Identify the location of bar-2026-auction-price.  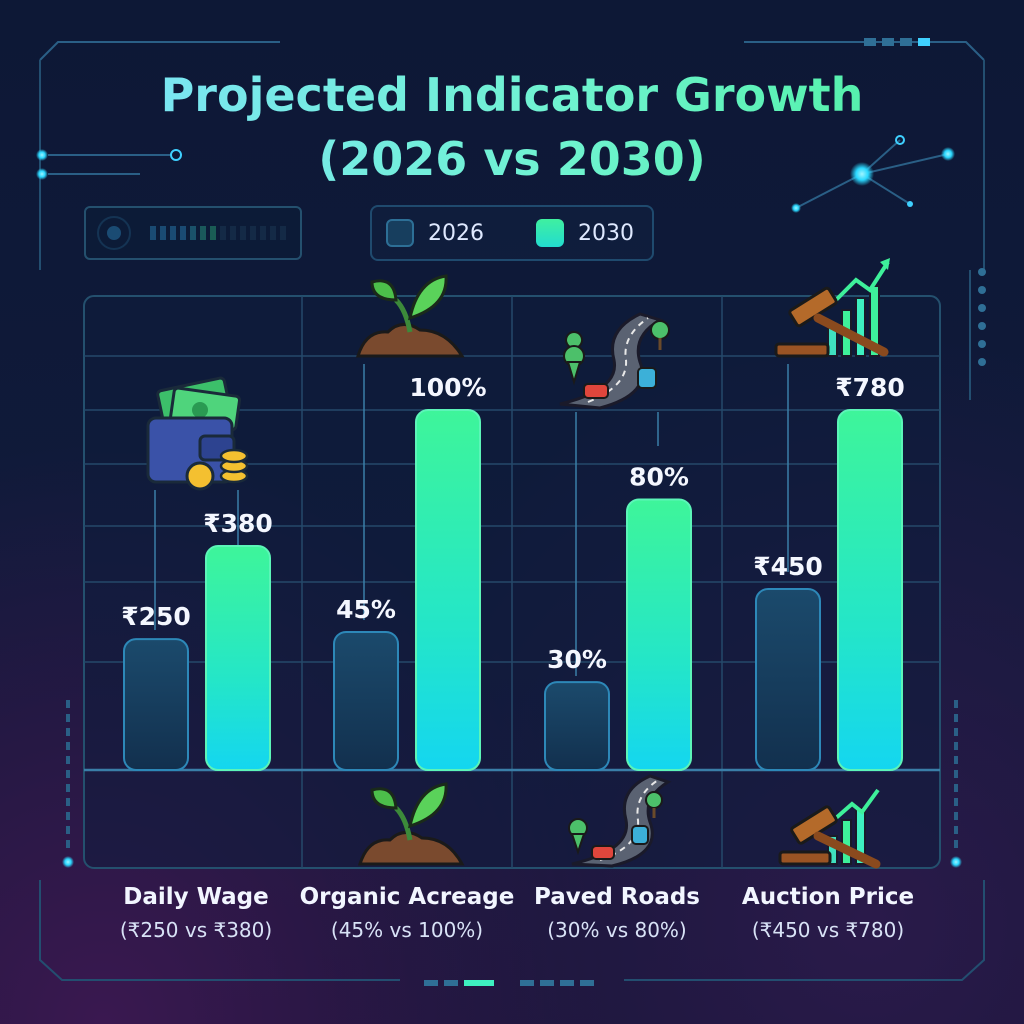
(788, 679).